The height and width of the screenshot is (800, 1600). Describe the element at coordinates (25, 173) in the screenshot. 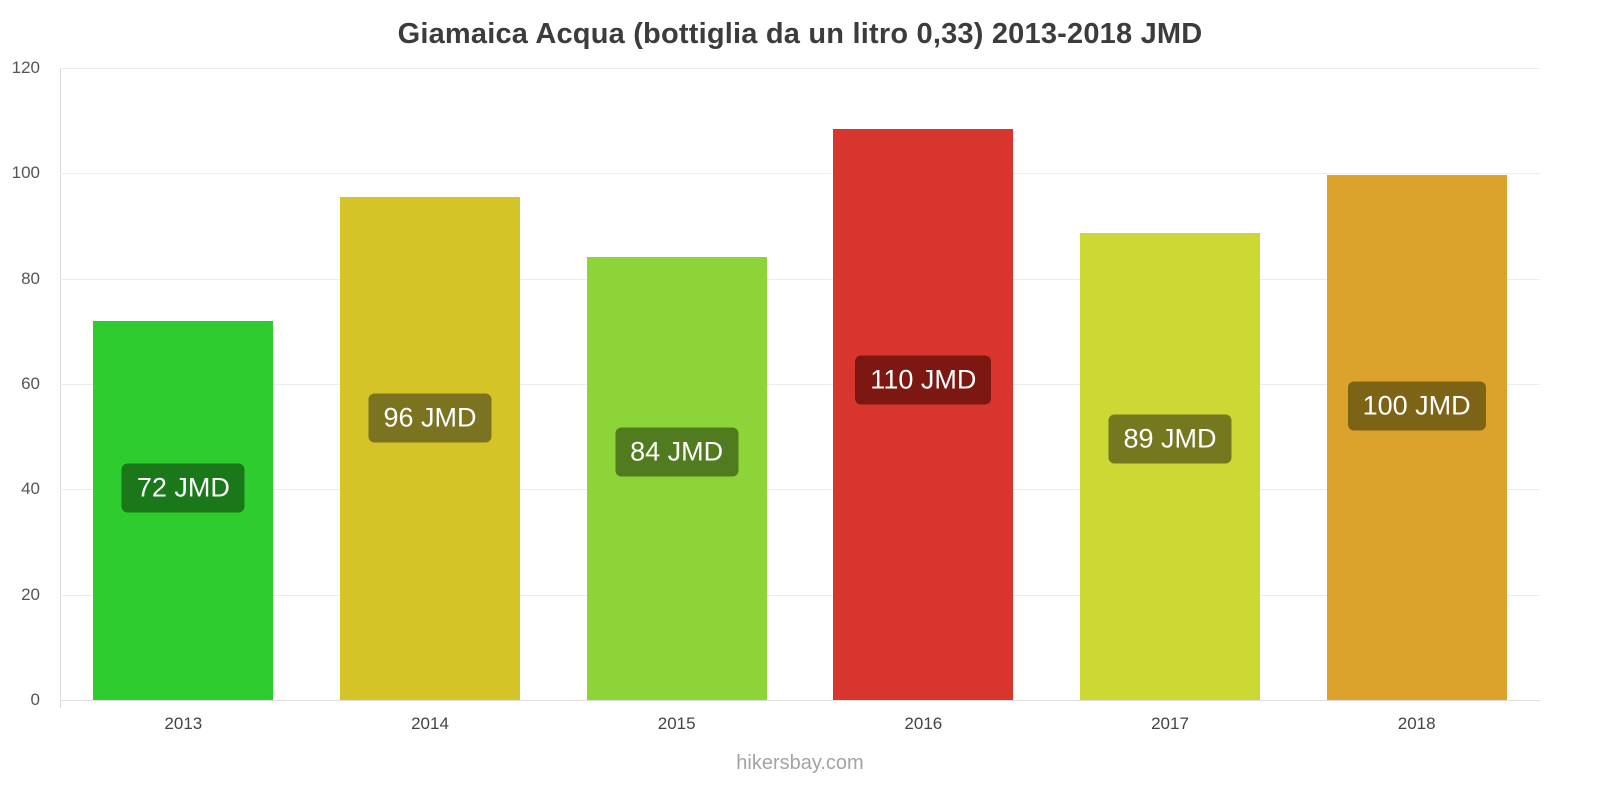

I see `y-tick-label-100: 100` at that location.